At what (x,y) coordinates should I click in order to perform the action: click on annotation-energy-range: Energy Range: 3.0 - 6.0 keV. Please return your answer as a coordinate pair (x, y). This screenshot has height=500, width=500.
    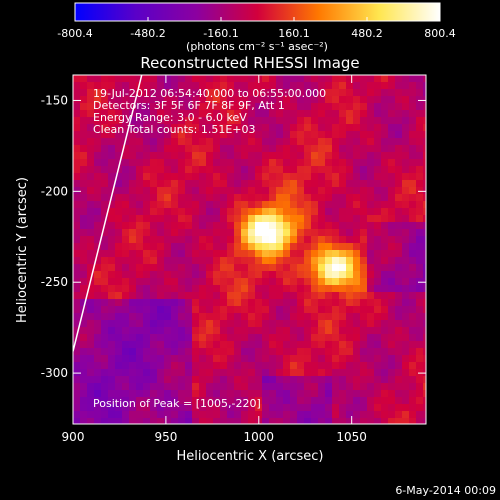
    Looking at the image, I should click on (170, 117).